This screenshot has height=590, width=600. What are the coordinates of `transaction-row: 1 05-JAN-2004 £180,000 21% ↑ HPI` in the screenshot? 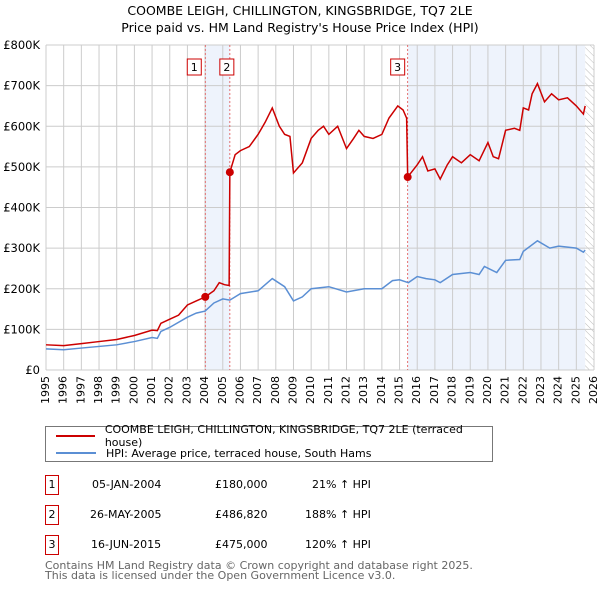 It's located at (245, 485).